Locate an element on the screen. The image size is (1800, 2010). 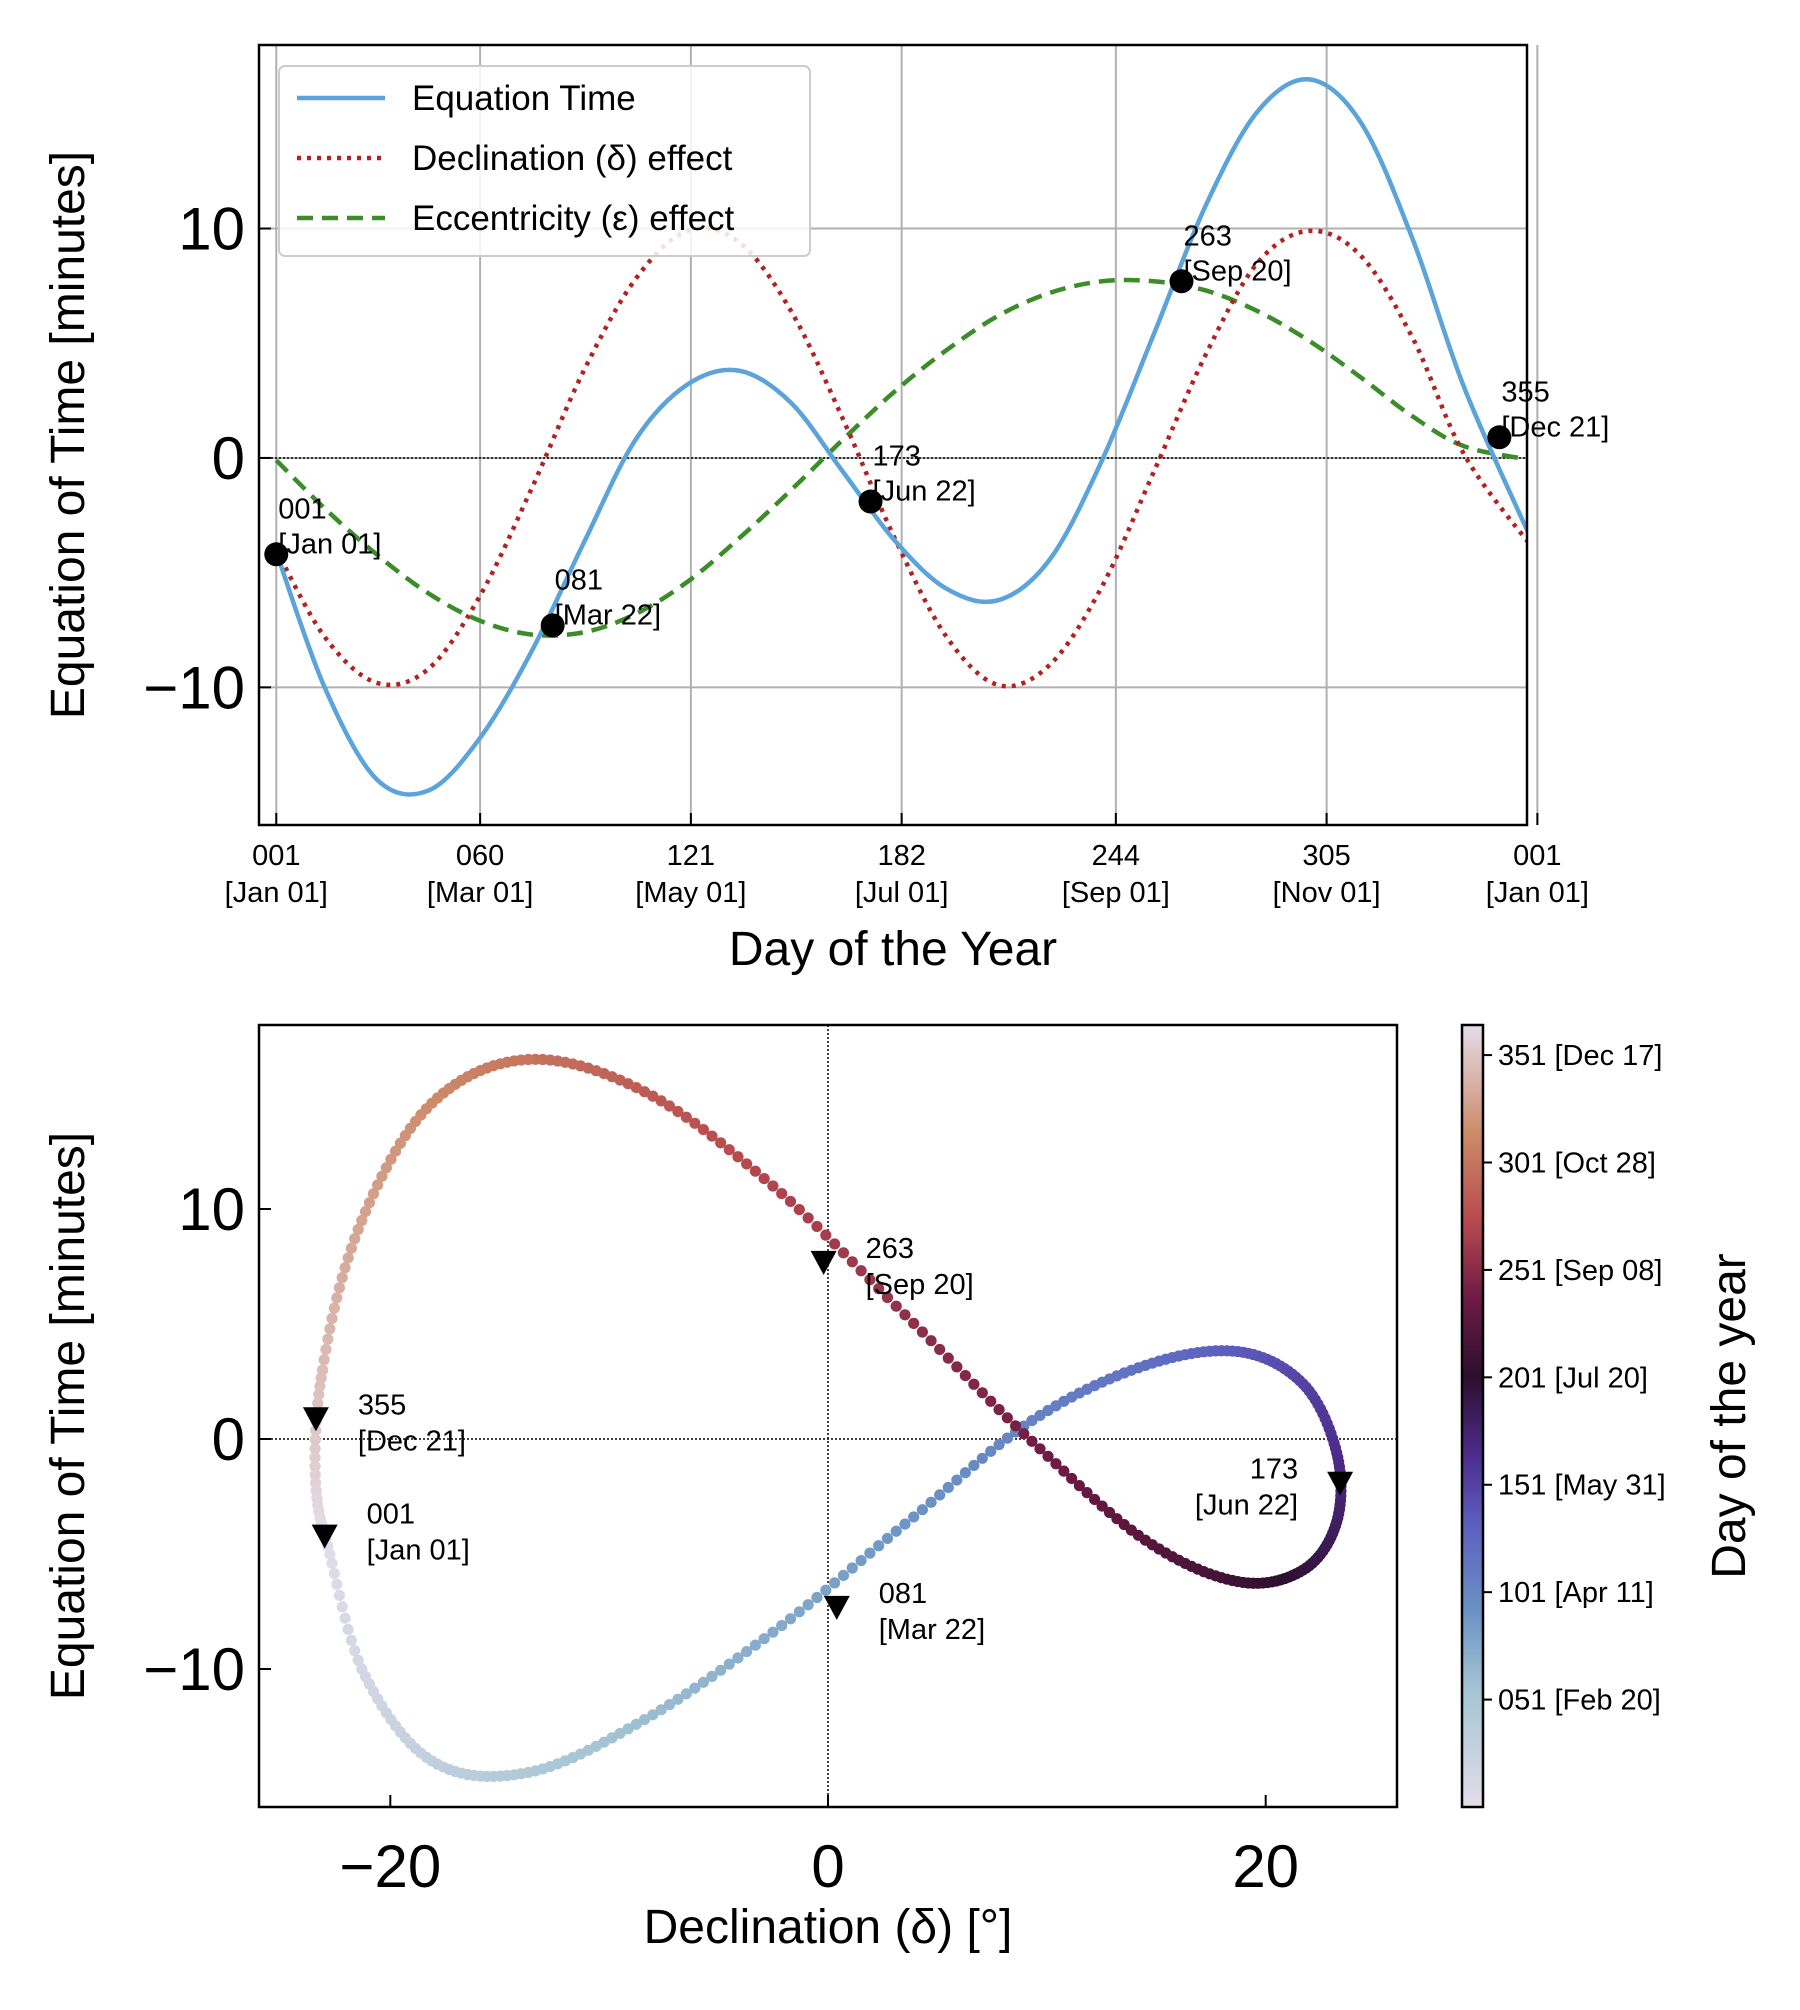
bottom-y-axis-label: Equation of Time [minutes] is located at coordinates (68, 1416).